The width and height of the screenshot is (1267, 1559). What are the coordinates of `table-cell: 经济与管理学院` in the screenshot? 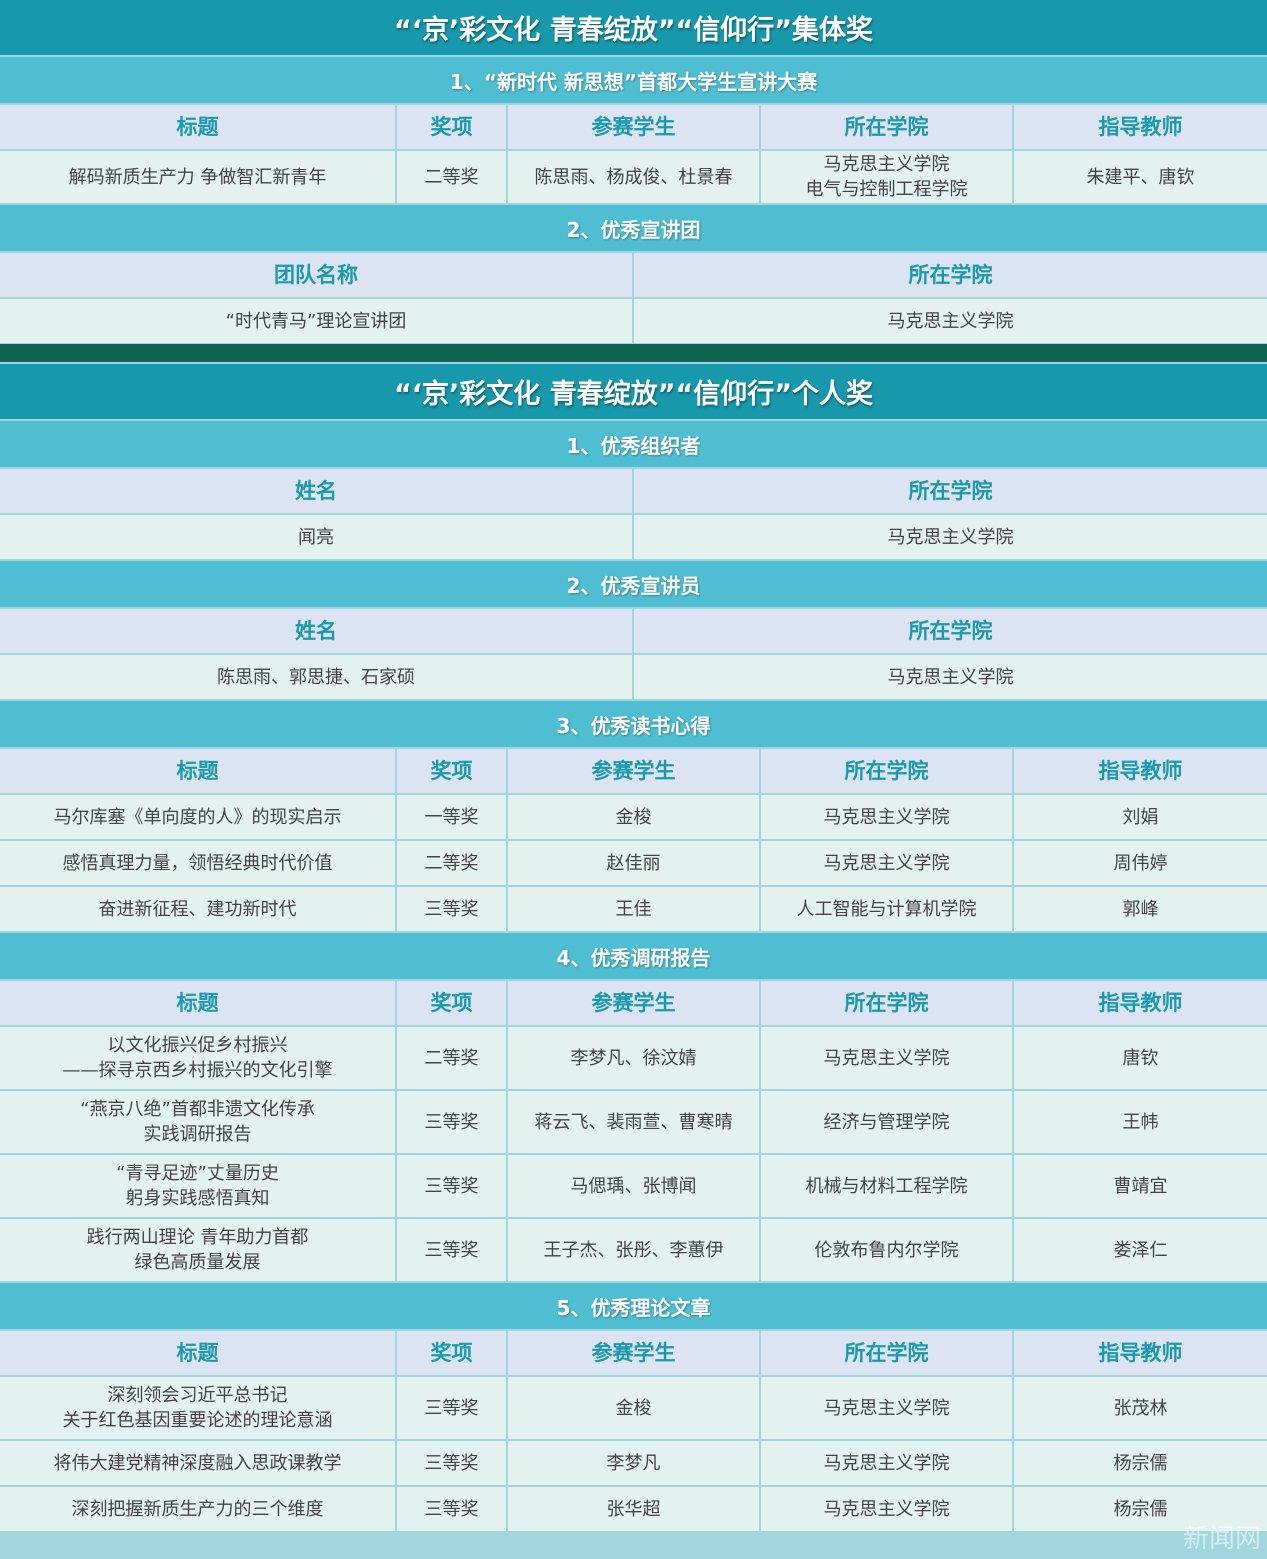 It's located at (886, 1122).